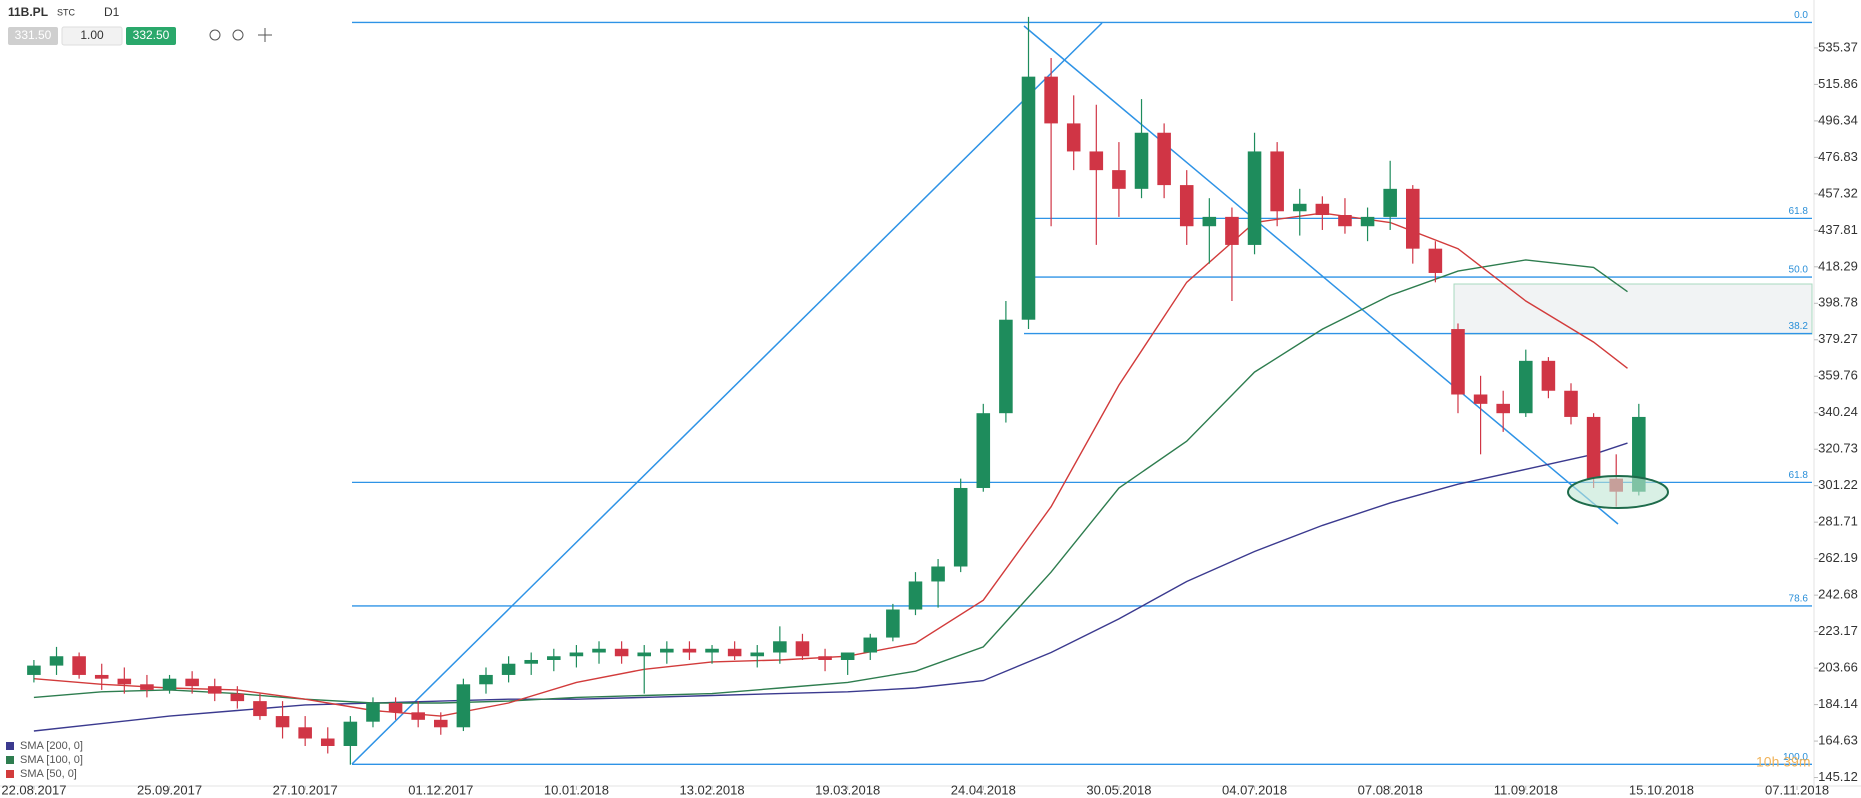 The image size is (1861, 798). I want to click on y-tick-label: 164.63, so click(1838, 740).